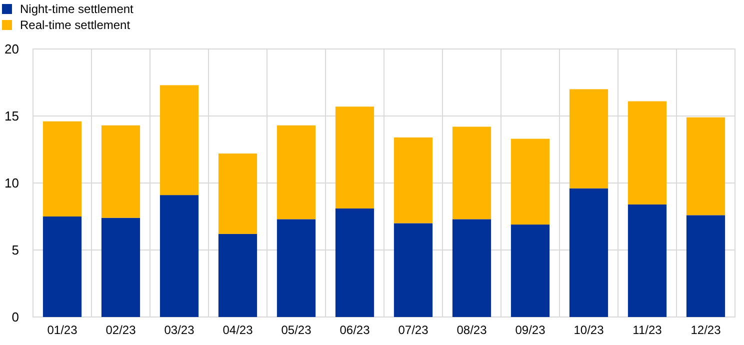 The height and width of the screenshot is (345, 744). Describe the element at coordinates (75, 25) in the screenshot. I see `legend-label: Real-time settlement` at that location.